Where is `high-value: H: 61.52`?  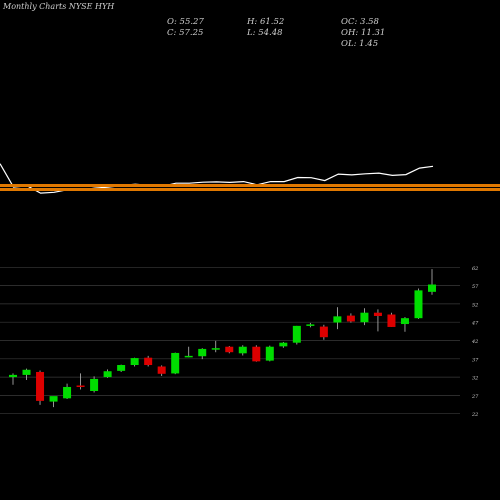
high-value: H: 61.52 is located at coordinates (265, 22).